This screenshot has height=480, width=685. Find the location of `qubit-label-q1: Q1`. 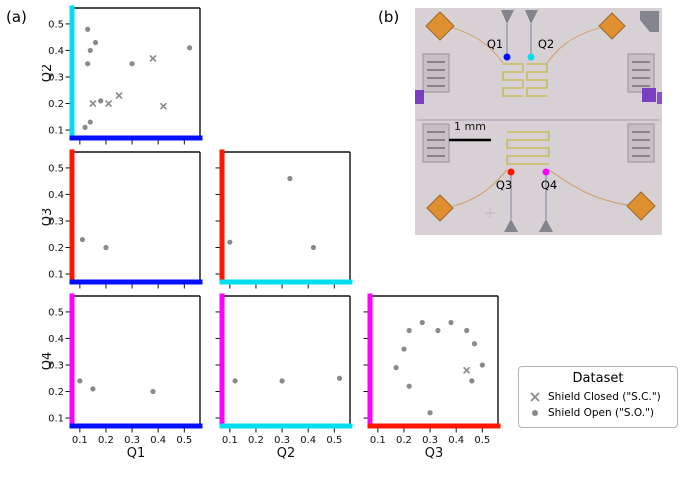

qubit-label-q1: Q1 is located at coordinates (495, 44).